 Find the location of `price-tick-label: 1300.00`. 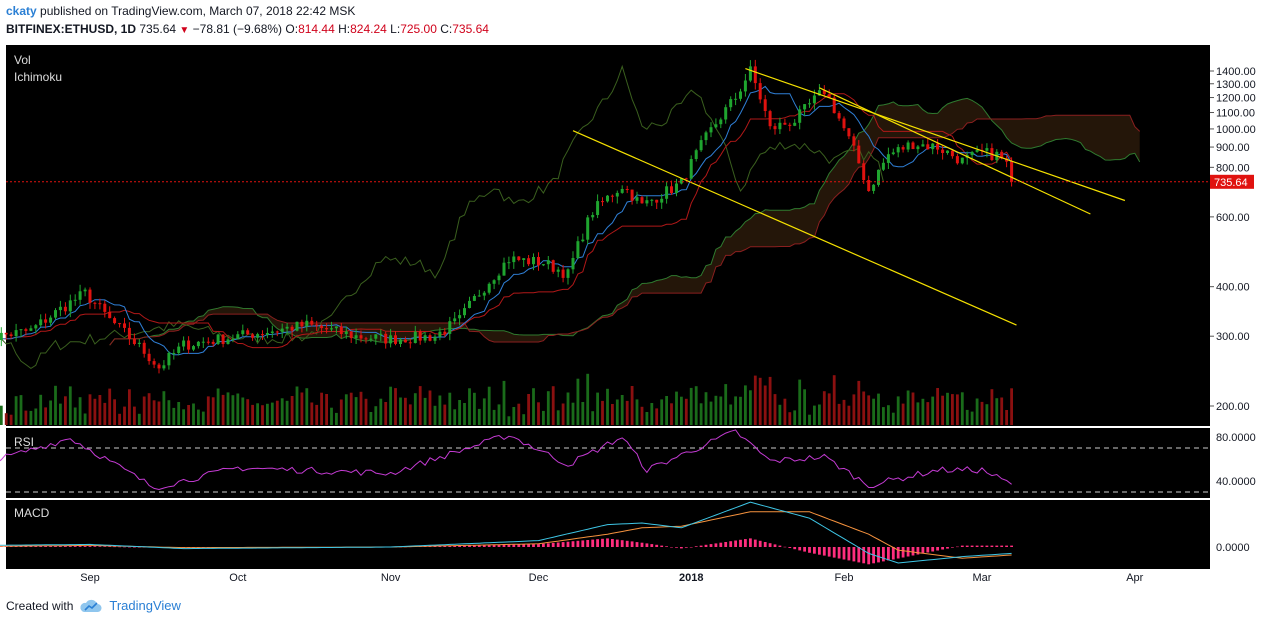

price-tick-label: 1300.00 is located at coordinates (1236, 85).